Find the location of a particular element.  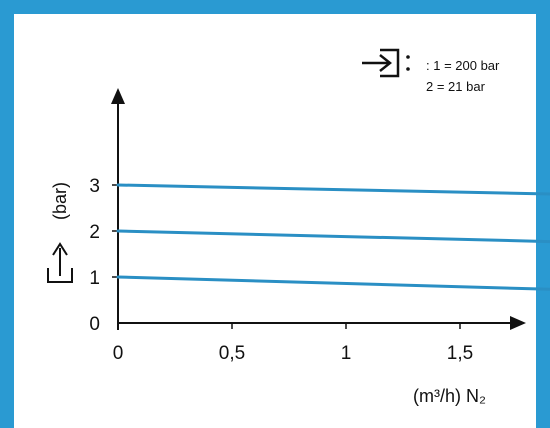

x-axis-arrow is located at coordinates (518, 323).